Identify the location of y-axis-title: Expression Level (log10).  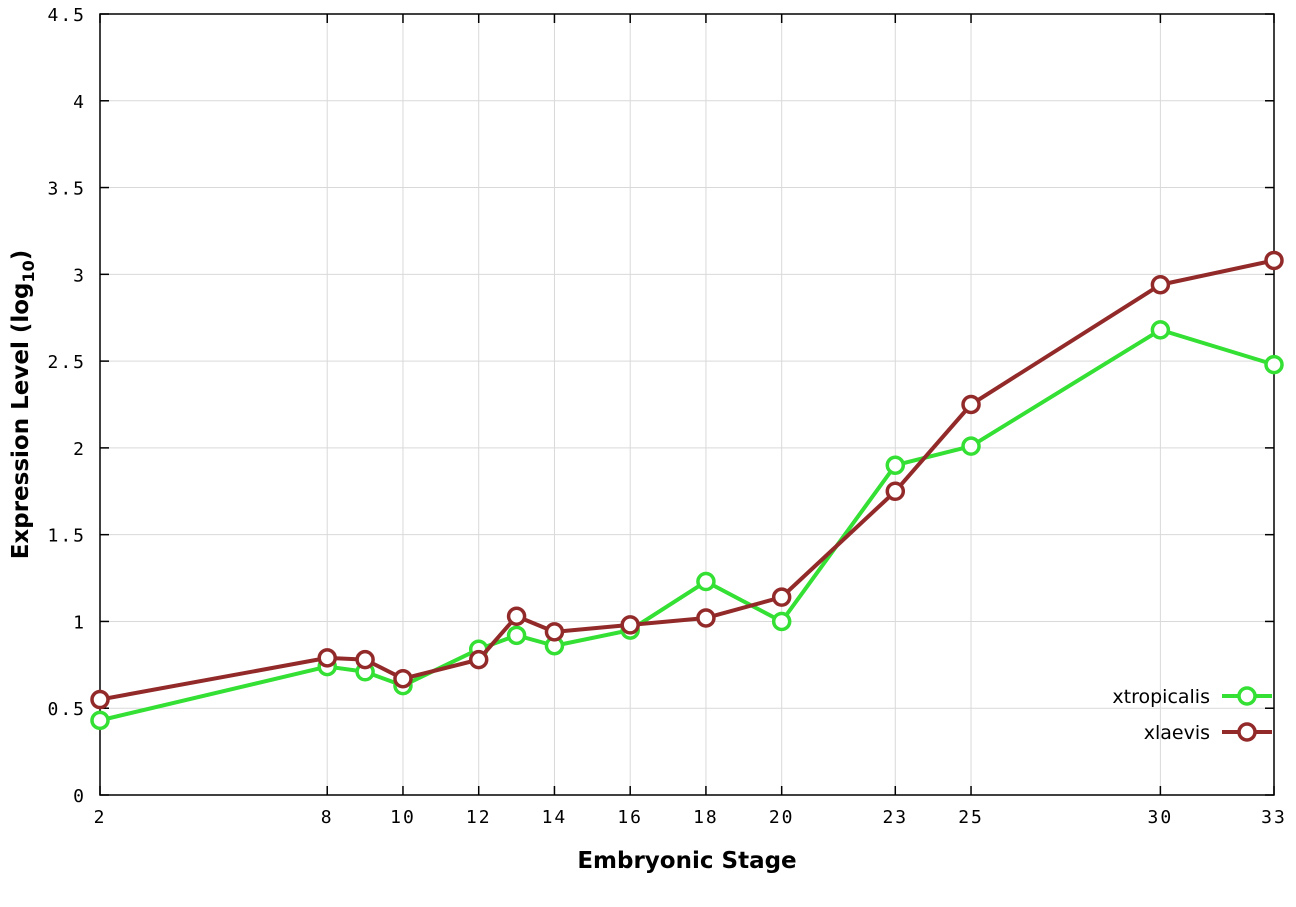
(23, 405).